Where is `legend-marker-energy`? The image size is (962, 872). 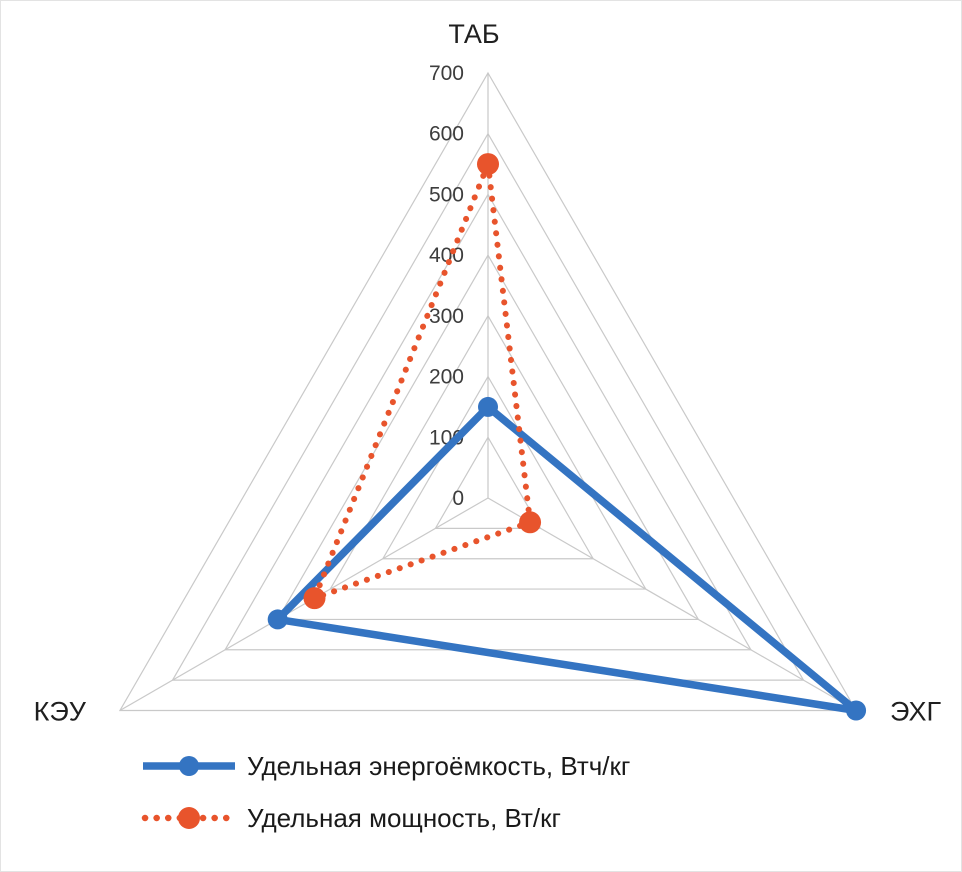
legend-marker-energy is located at coordinates (189, 766).